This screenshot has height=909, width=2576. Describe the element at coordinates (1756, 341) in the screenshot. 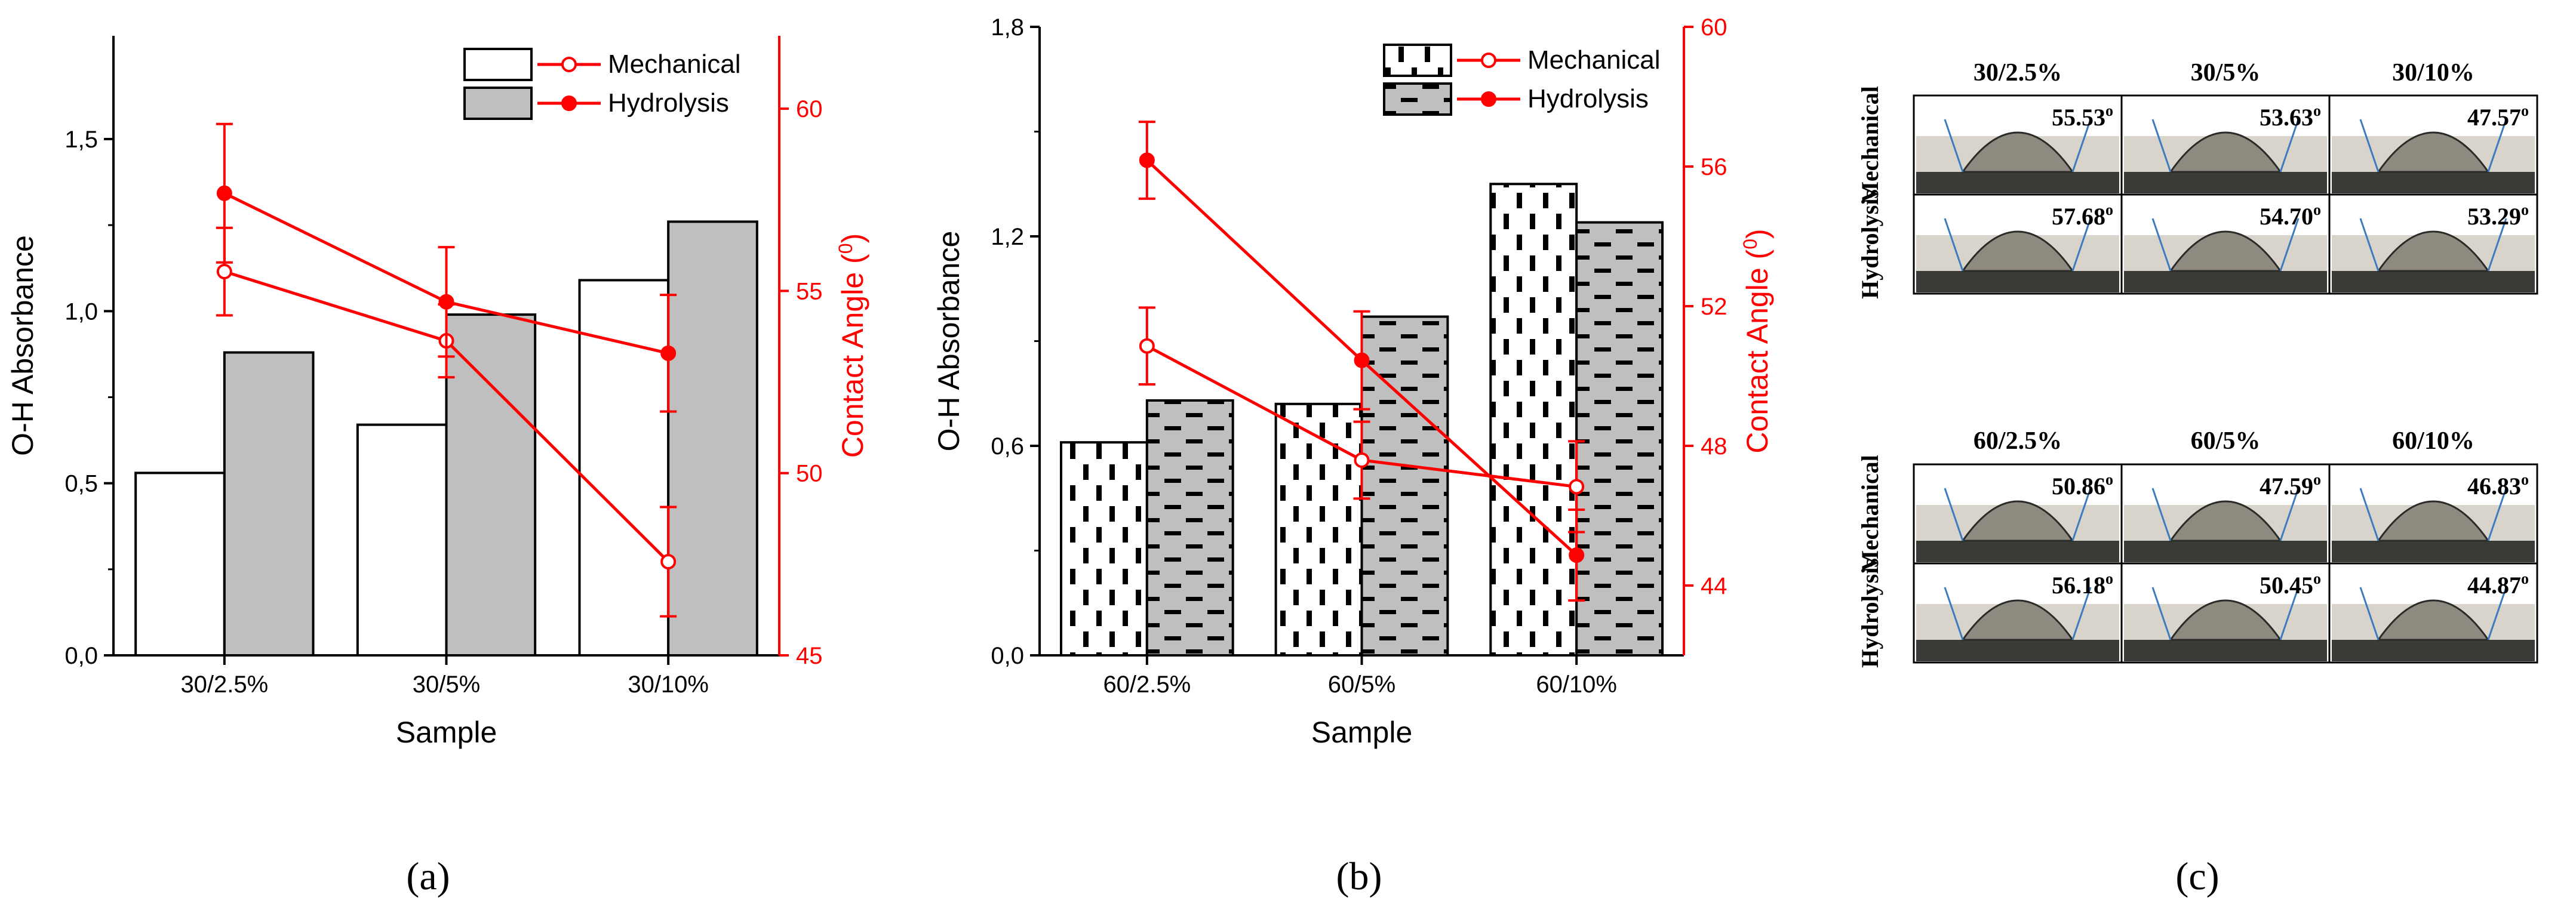

I see `y2-axis-title: Contact Angle (0)` at that location.